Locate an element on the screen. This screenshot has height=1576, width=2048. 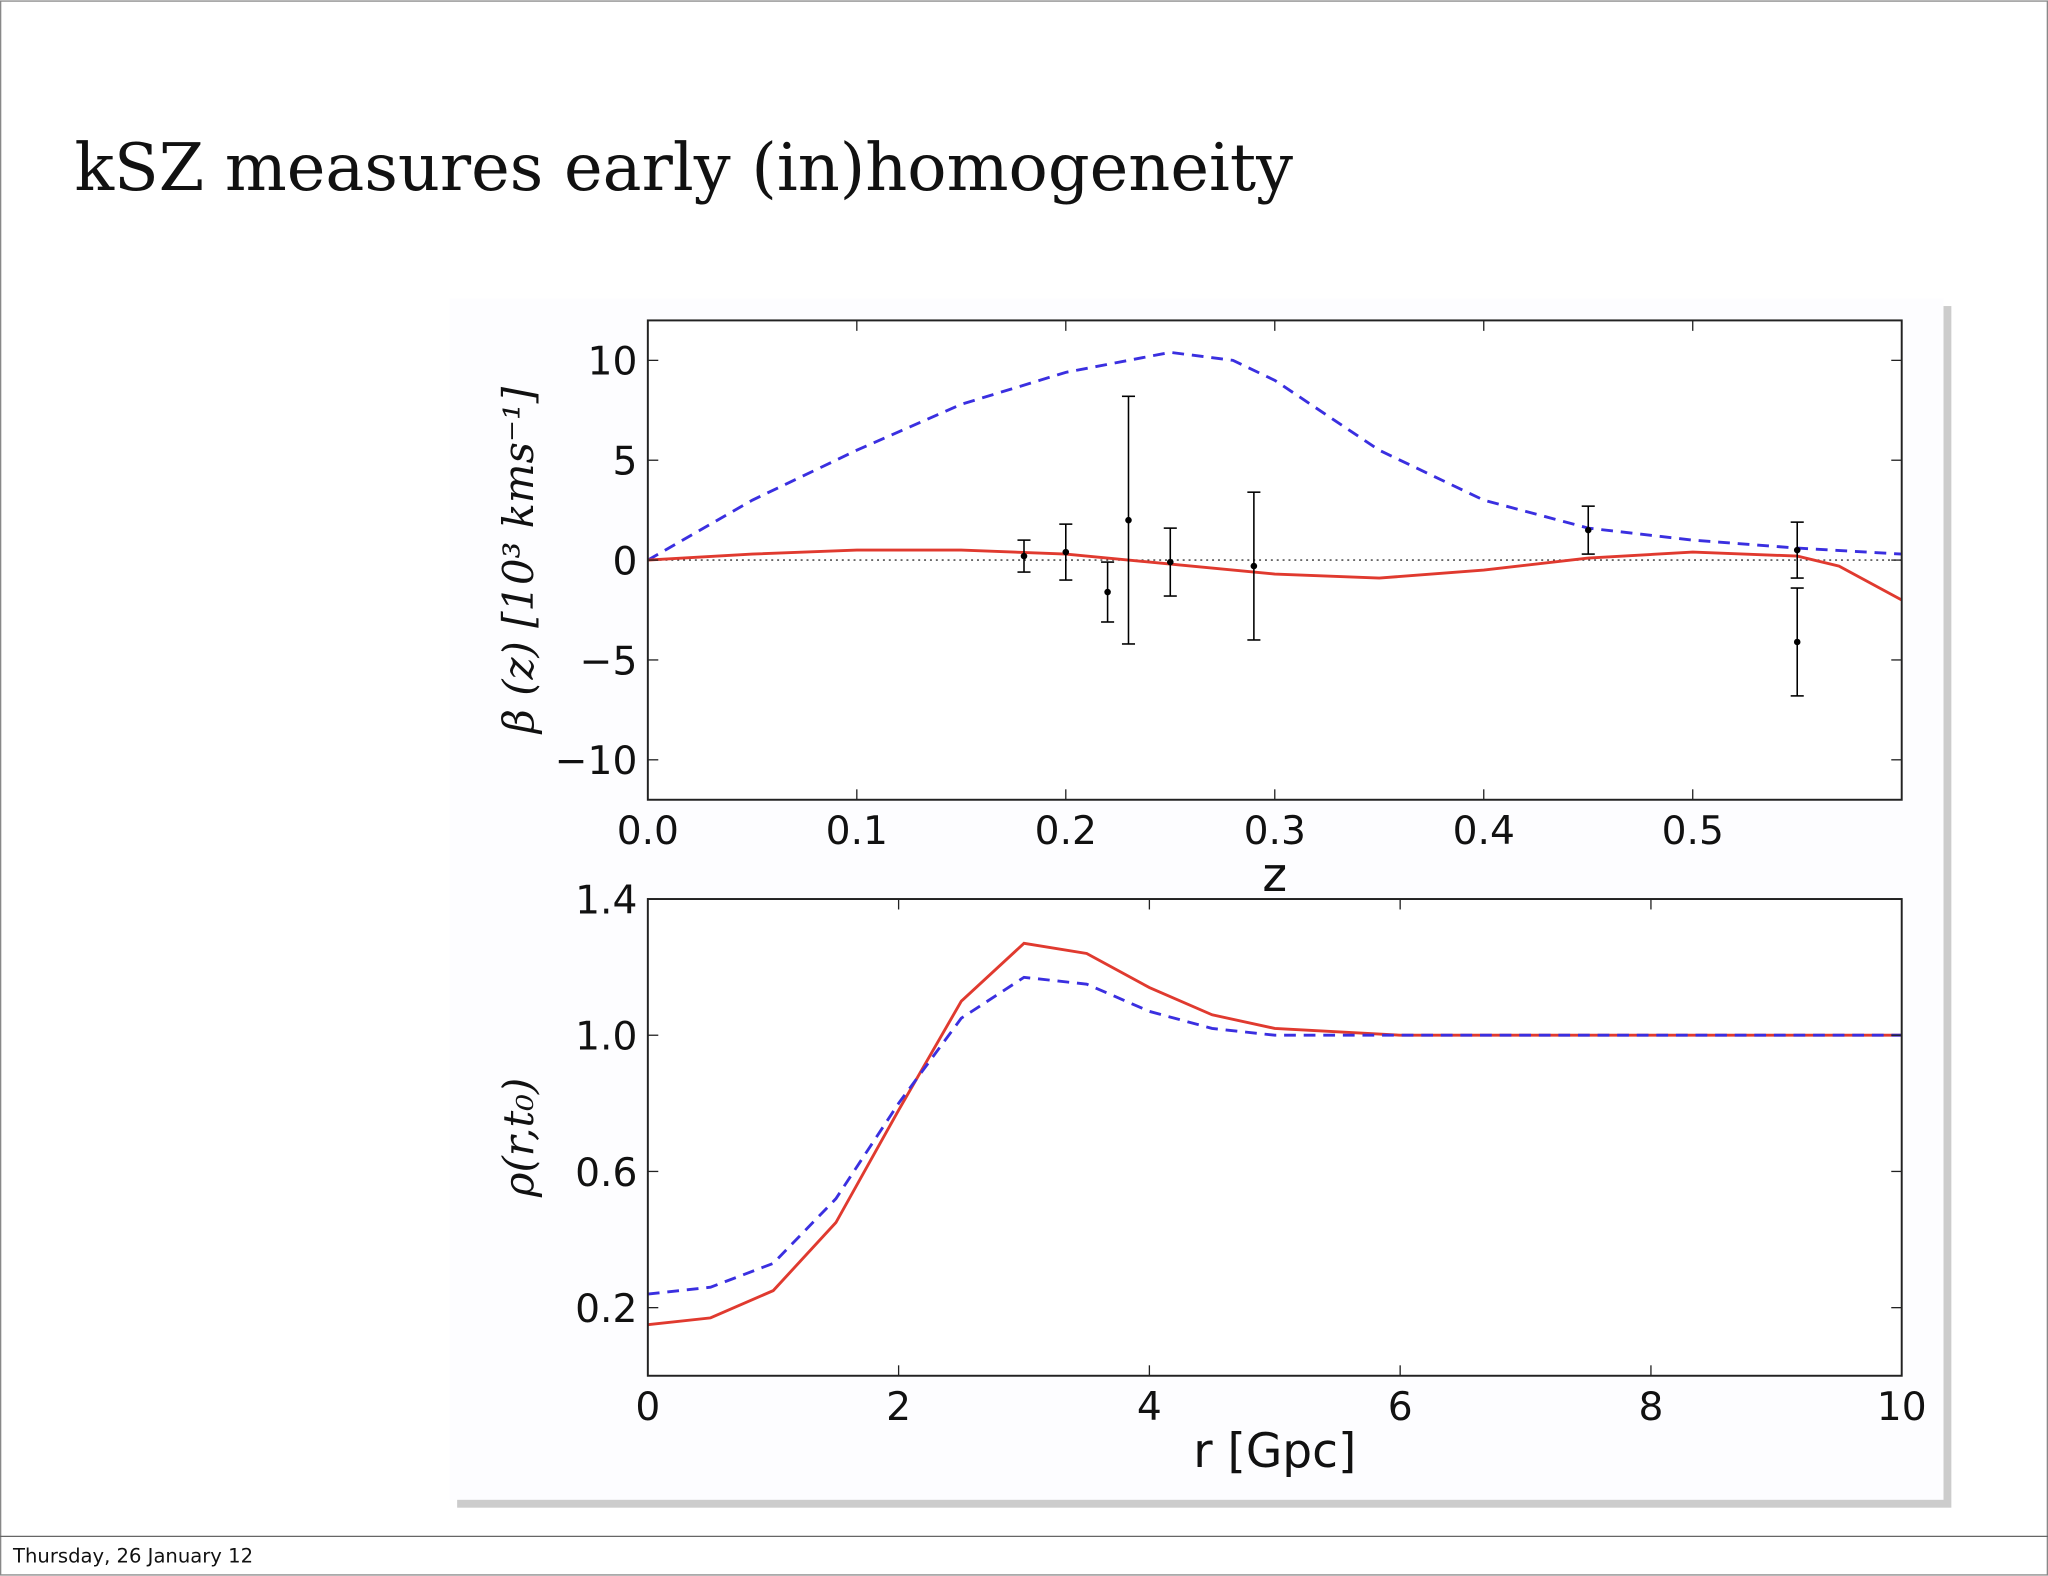
y-tick-label: −10 is located at coordinates (596, 761).